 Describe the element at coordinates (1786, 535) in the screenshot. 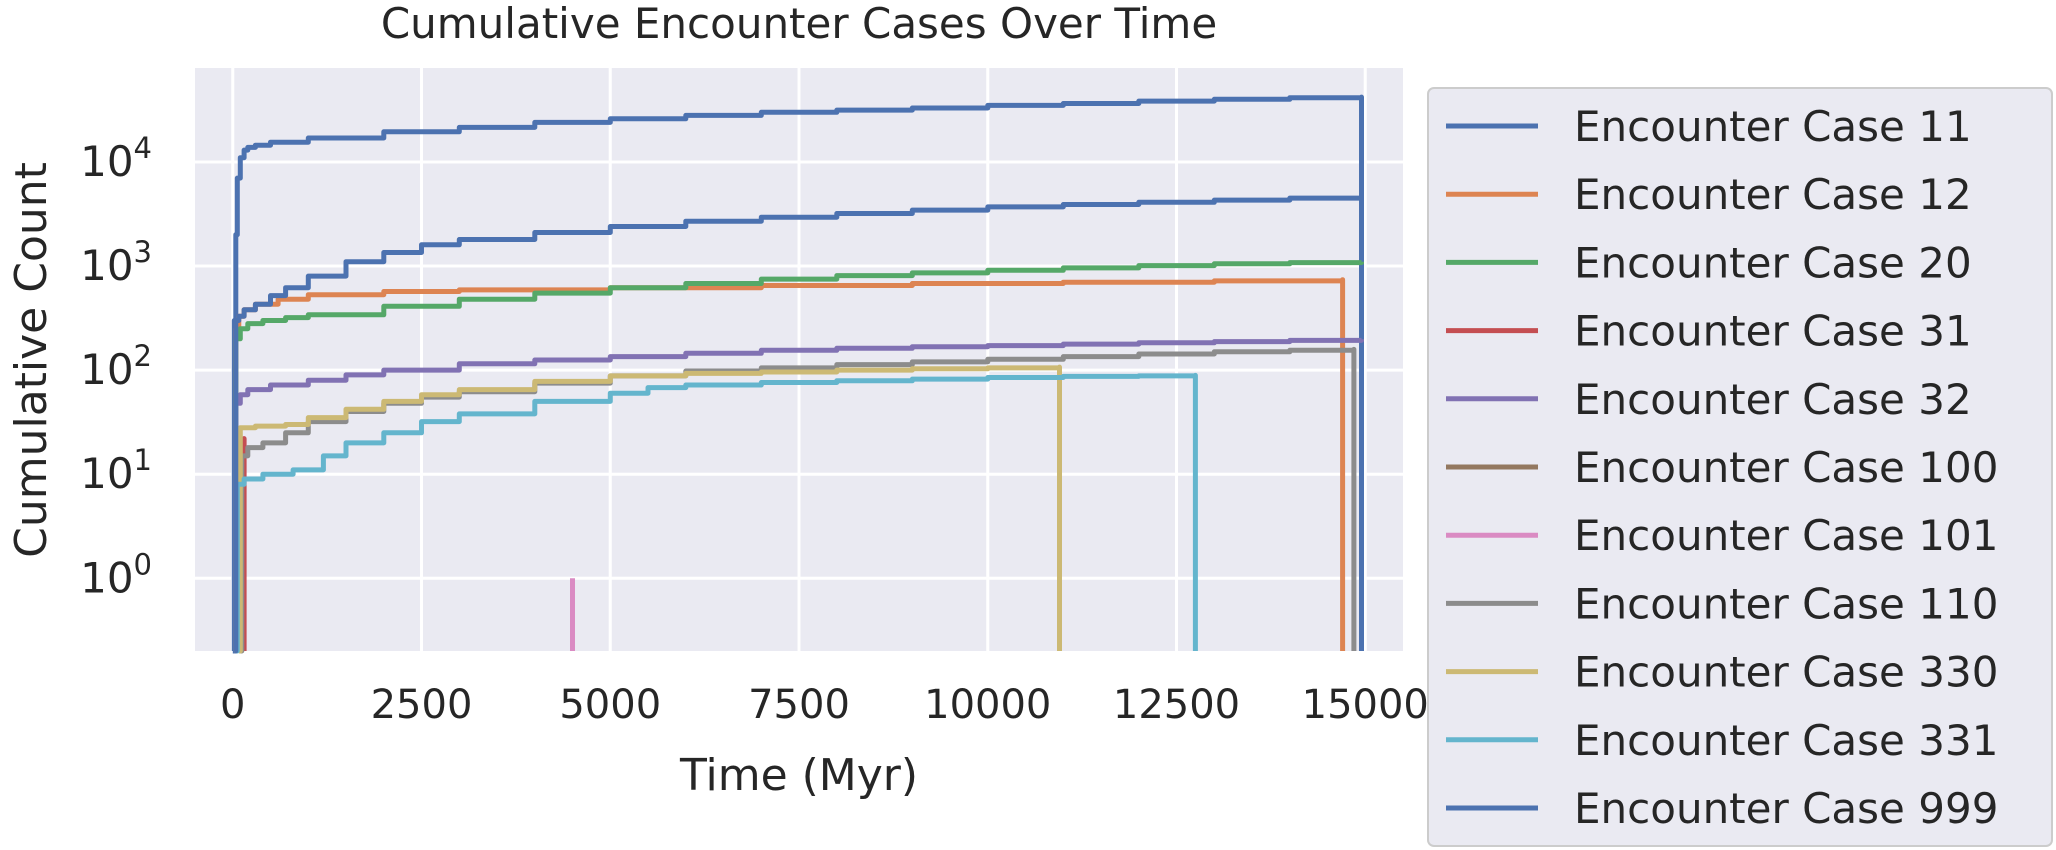

I see `legend-label-6: Encounter Case 101` at that location.